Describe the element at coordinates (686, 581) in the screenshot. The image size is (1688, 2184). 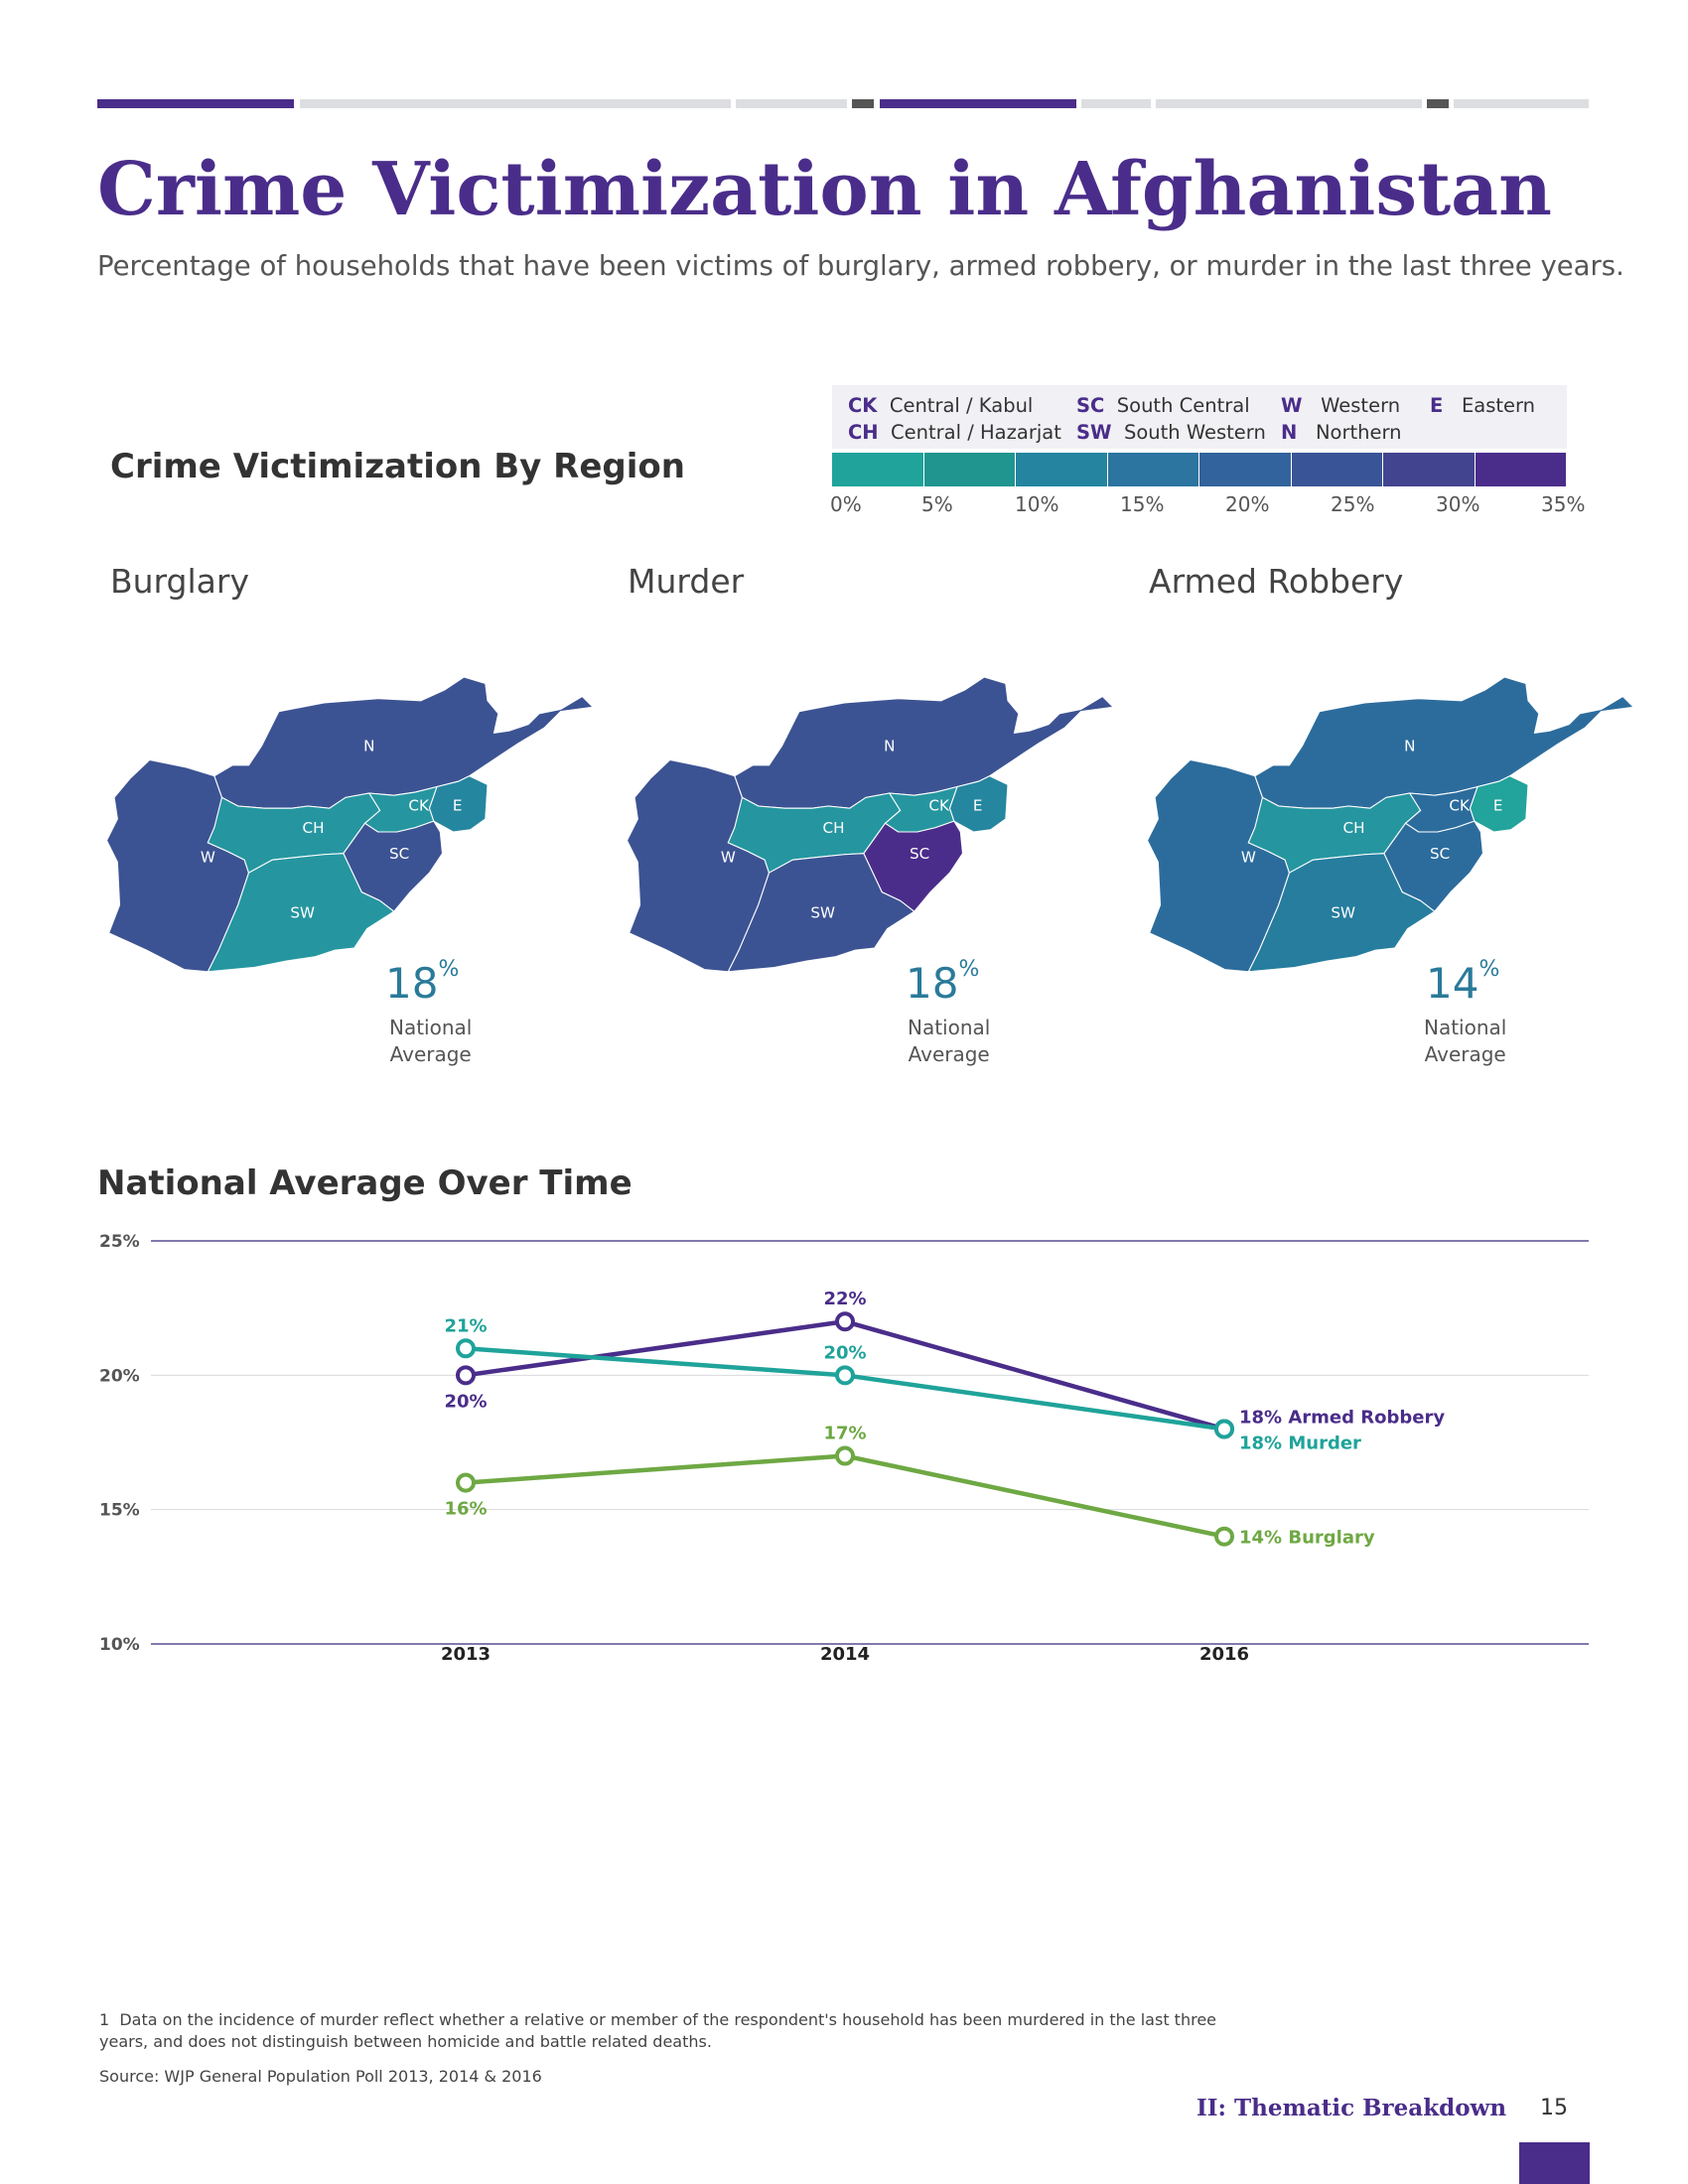
I see `map-title: Murder` at that location.